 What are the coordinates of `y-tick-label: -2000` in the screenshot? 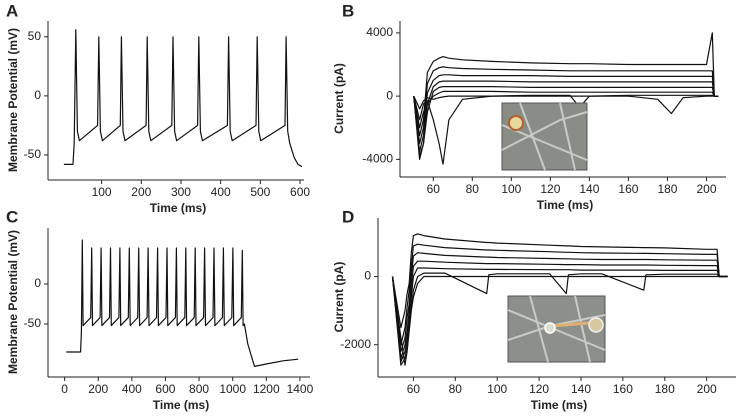 It's located at (355, 344).